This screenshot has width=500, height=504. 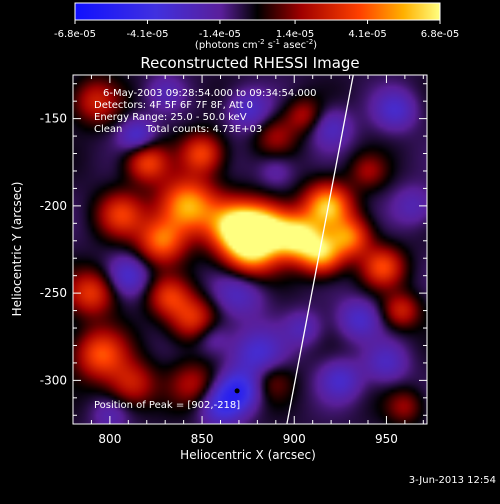 I want to click on y-tick-label: -150, so click(x=53, y=119).